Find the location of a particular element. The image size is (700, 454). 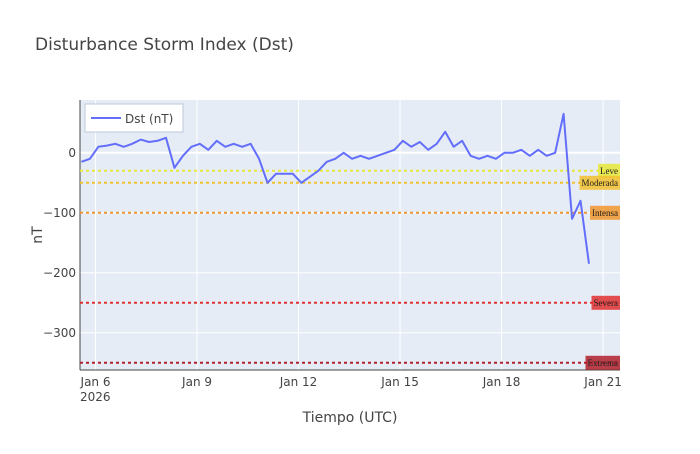

threshold-label-text: Intensa is located at coordinates (605, 213).